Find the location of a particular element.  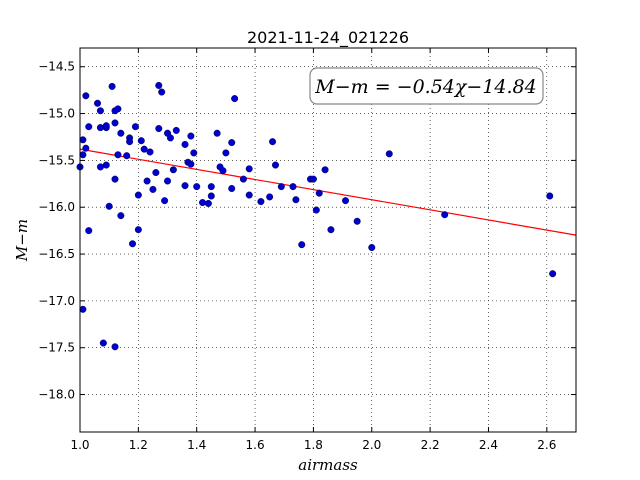

x-tick-label: 1.4 is located at coordinates (196, 445).